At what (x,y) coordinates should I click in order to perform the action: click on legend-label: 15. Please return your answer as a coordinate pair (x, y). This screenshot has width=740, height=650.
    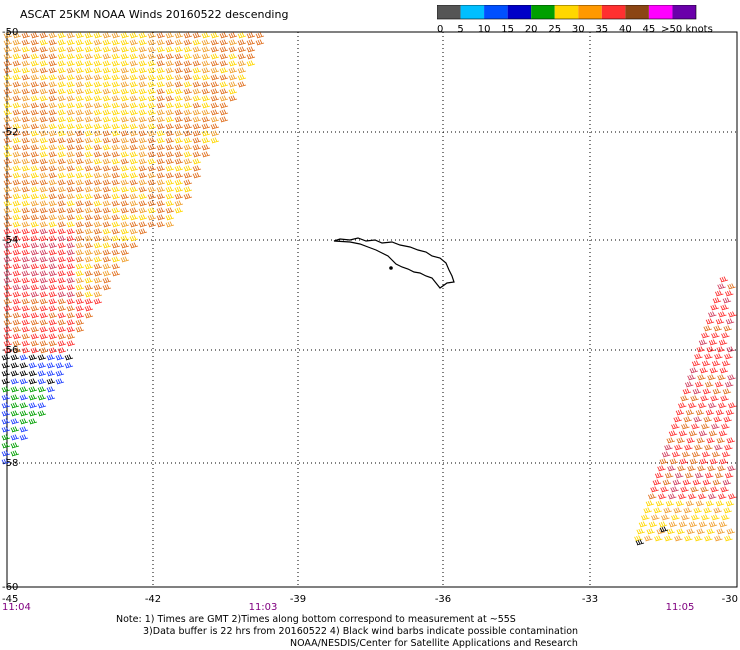
    Looking at the image, I should click on (507, 29).